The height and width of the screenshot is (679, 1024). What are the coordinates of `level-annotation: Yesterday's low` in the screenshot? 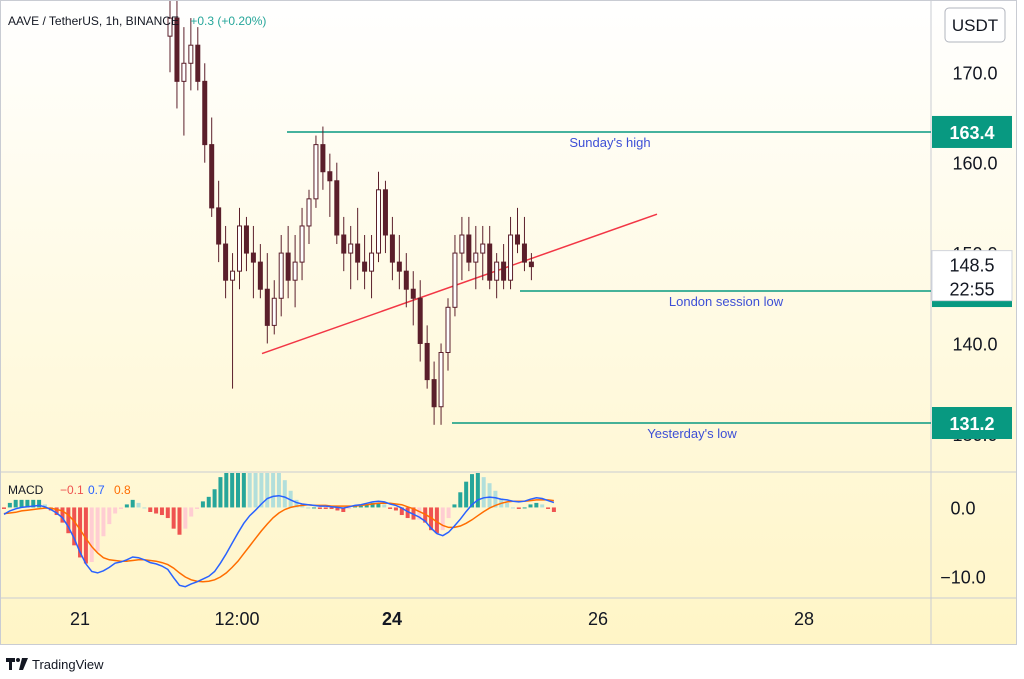 It's located at (692, 433).